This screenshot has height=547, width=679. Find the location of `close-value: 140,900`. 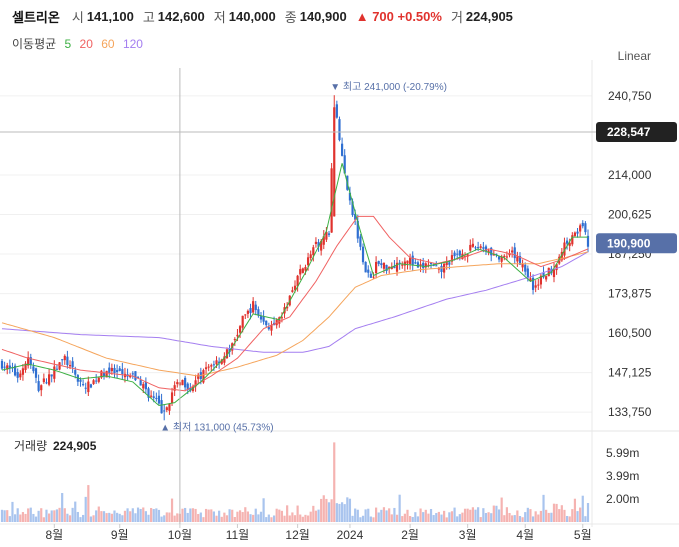

close-value: 140,900 is located at coordinates (323, 16).